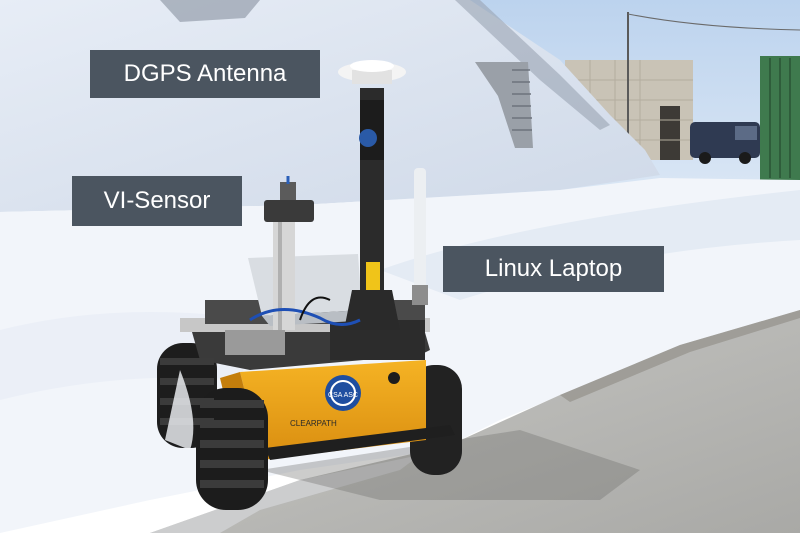  Describe the element at coordinates (284, 272) in the screenshot. I see `vi-sensor-mast` at that location.